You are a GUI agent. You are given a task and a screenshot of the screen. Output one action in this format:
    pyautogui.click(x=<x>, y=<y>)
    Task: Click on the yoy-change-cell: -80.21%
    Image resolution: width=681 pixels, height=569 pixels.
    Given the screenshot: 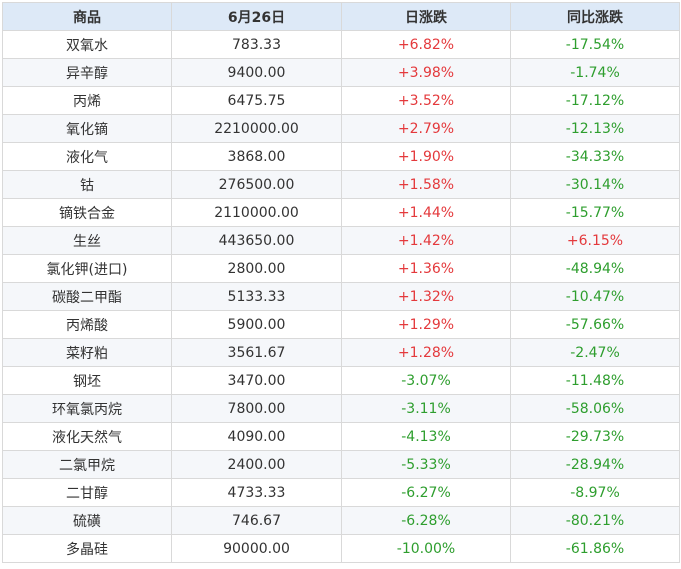 What is the action you would take?
    pyautogui.click(x=595, y=520)
    